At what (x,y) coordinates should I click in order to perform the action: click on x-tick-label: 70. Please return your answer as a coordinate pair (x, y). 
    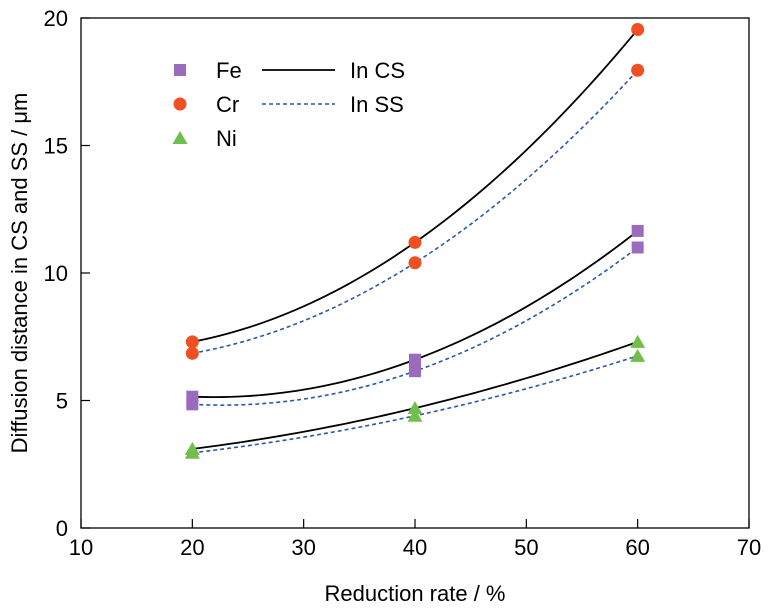
    Looking at the image, I should click on (749, 547).